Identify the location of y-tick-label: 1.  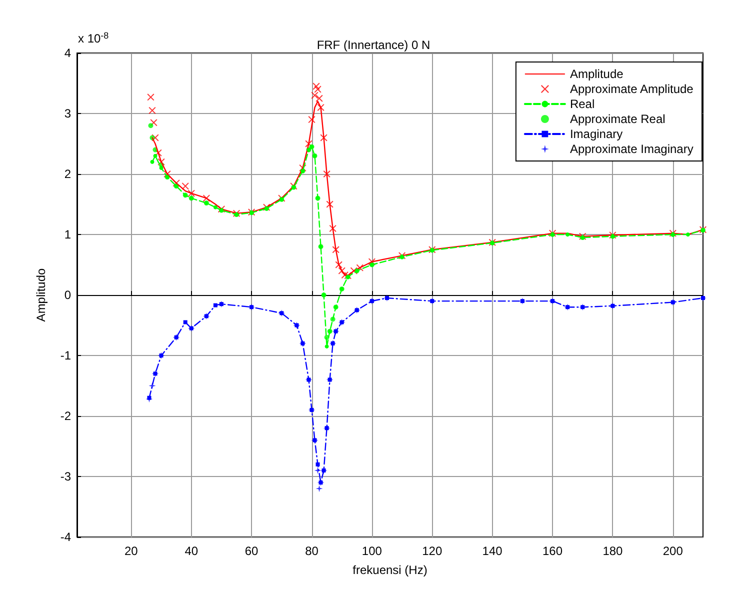
(68, 235).